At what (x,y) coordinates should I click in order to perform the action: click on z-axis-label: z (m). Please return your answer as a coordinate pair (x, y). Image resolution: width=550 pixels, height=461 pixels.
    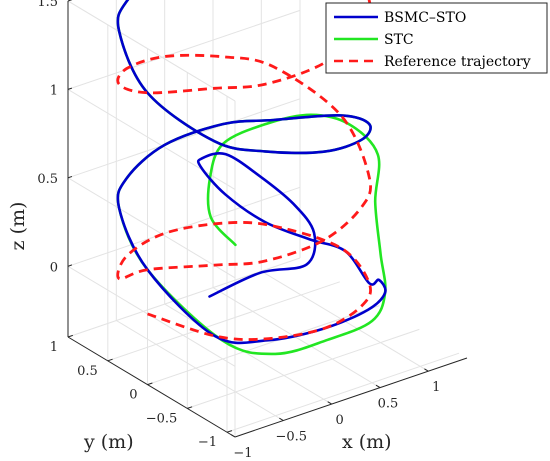
    Looking at the image, I should click on (18, 226).